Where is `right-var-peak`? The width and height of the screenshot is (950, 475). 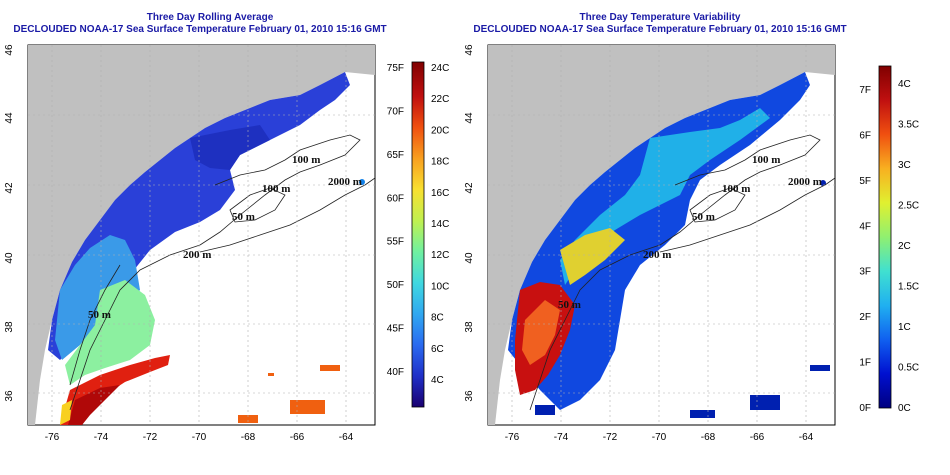
right-var-peak is located at coordinates (541, 332).